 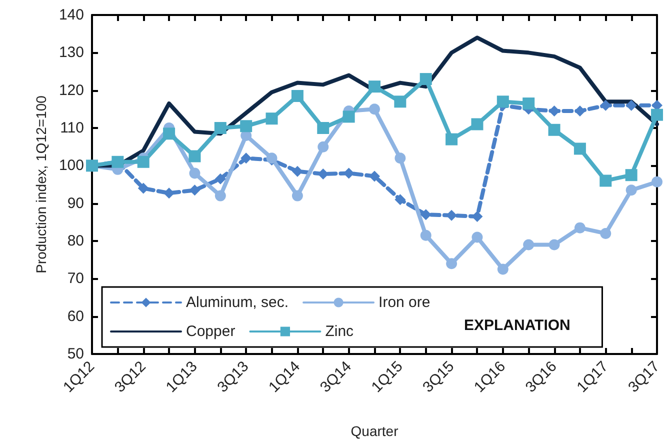 I want to click on legend-label: Copper, so click(x=211, y=331).